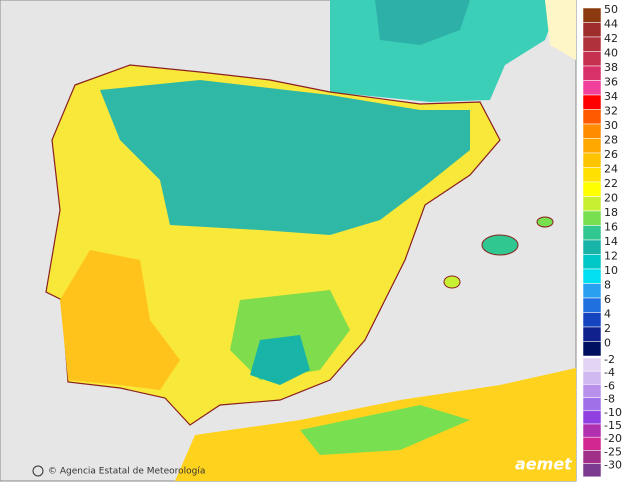 The image size is (630, 504). I want to click on legend-label: 50, so click(611, 9).